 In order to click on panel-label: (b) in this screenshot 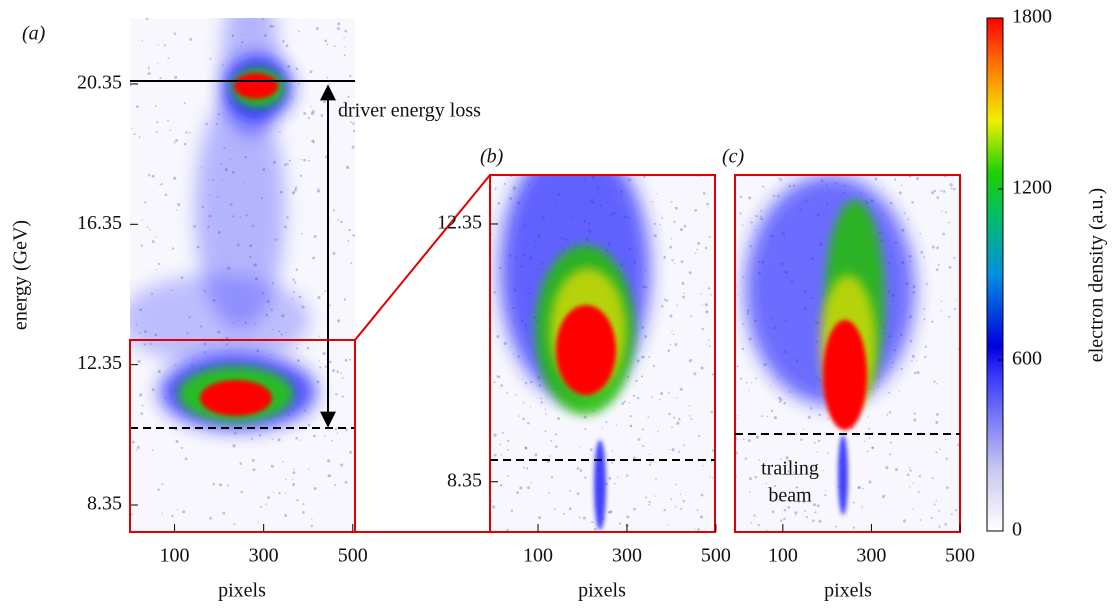, I will do `click(492, 157)`.